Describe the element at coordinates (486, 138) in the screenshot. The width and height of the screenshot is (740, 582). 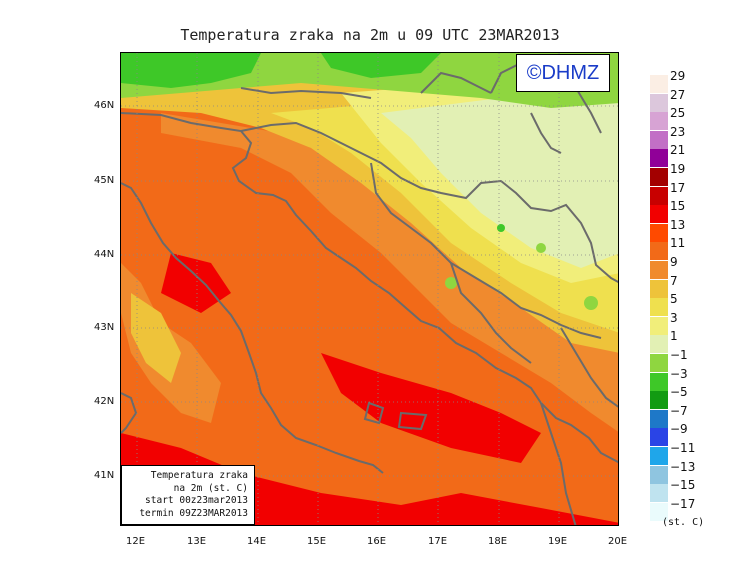
I see `inland-cool-patch` at that location.